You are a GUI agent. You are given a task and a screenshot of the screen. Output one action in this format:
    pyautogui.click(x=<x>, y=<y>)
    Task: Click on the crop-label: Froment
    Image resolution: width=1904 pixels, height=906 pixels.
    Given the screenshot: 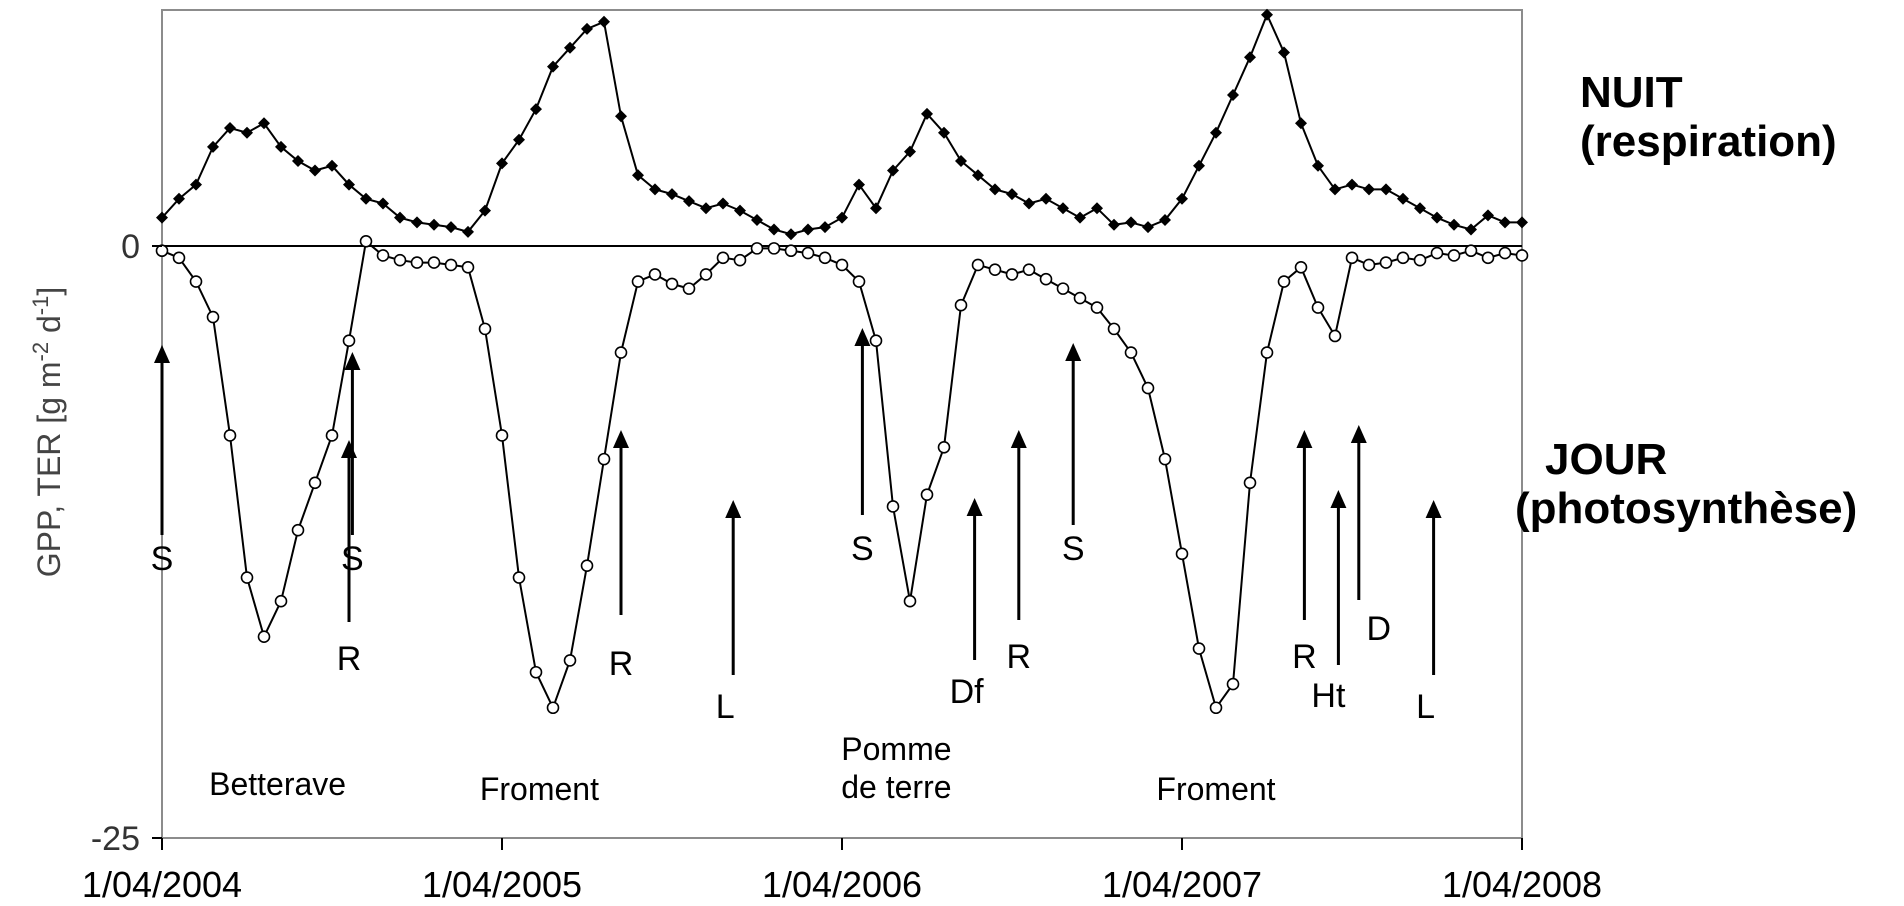 What is the action you would take?
    pyautogui.click(x=1215, y=789)
    